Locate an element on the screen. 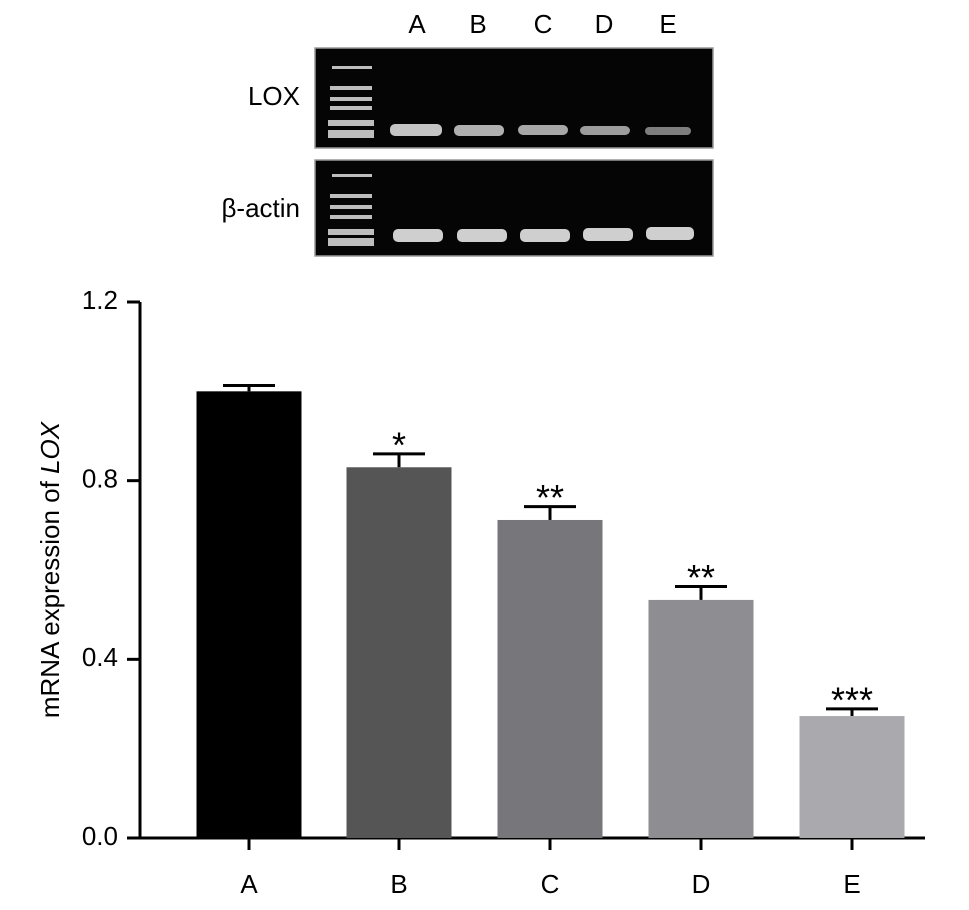 The width and height of the screenshot is (969, 910). gel-image: LOX β-actin A B C D E is located at coordinates (467, 133).